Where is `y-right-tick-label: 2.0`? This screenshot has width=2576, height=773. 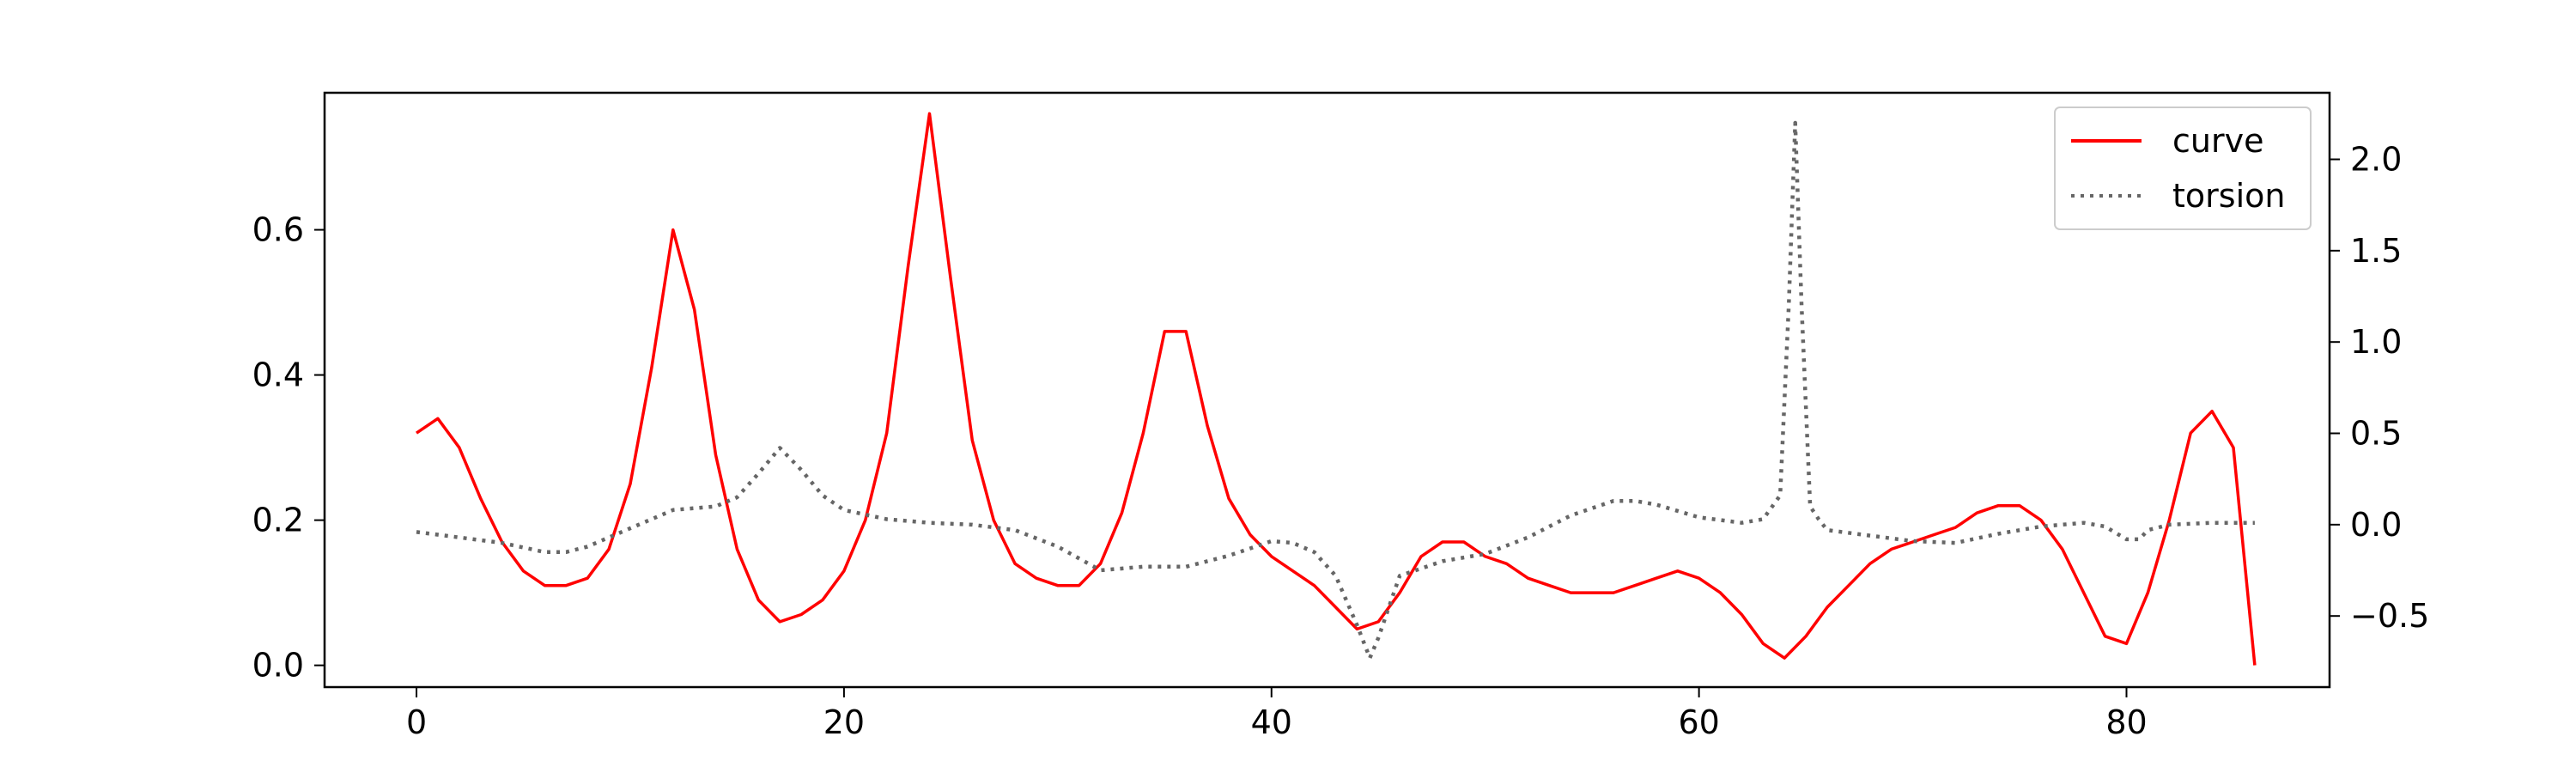
y-right-tick-label: 2.0 is located at coordinates (2376, 160).